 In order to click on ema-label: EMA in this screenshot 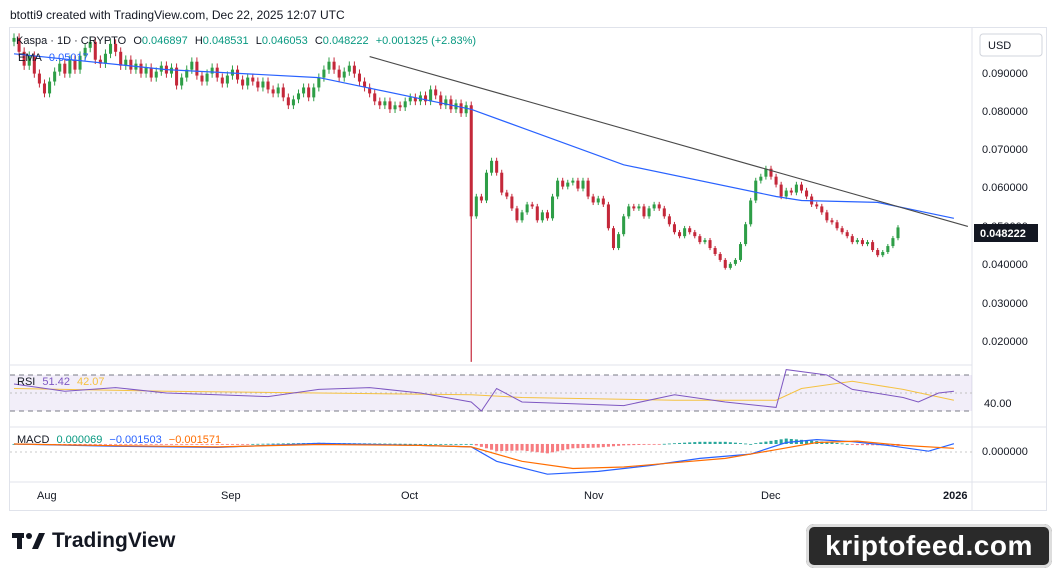, I will do `click(30, 58)`.